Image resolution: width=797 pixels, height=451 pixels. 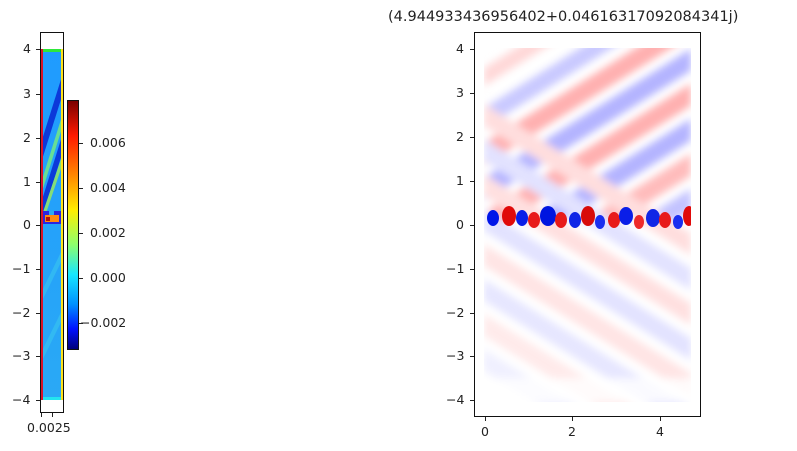 What do you see at coordinates (27, 224) in the screenshot?
I see `left-ytick-label: 0` at bounding box center [27, 224].